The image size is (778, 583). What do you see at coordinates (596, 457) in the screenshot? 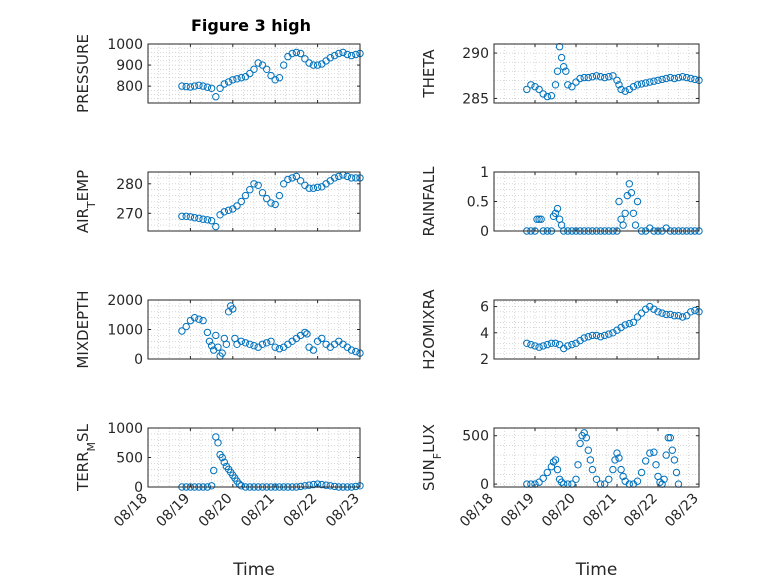
I see `axes-box` at bounding box center [596, 457].